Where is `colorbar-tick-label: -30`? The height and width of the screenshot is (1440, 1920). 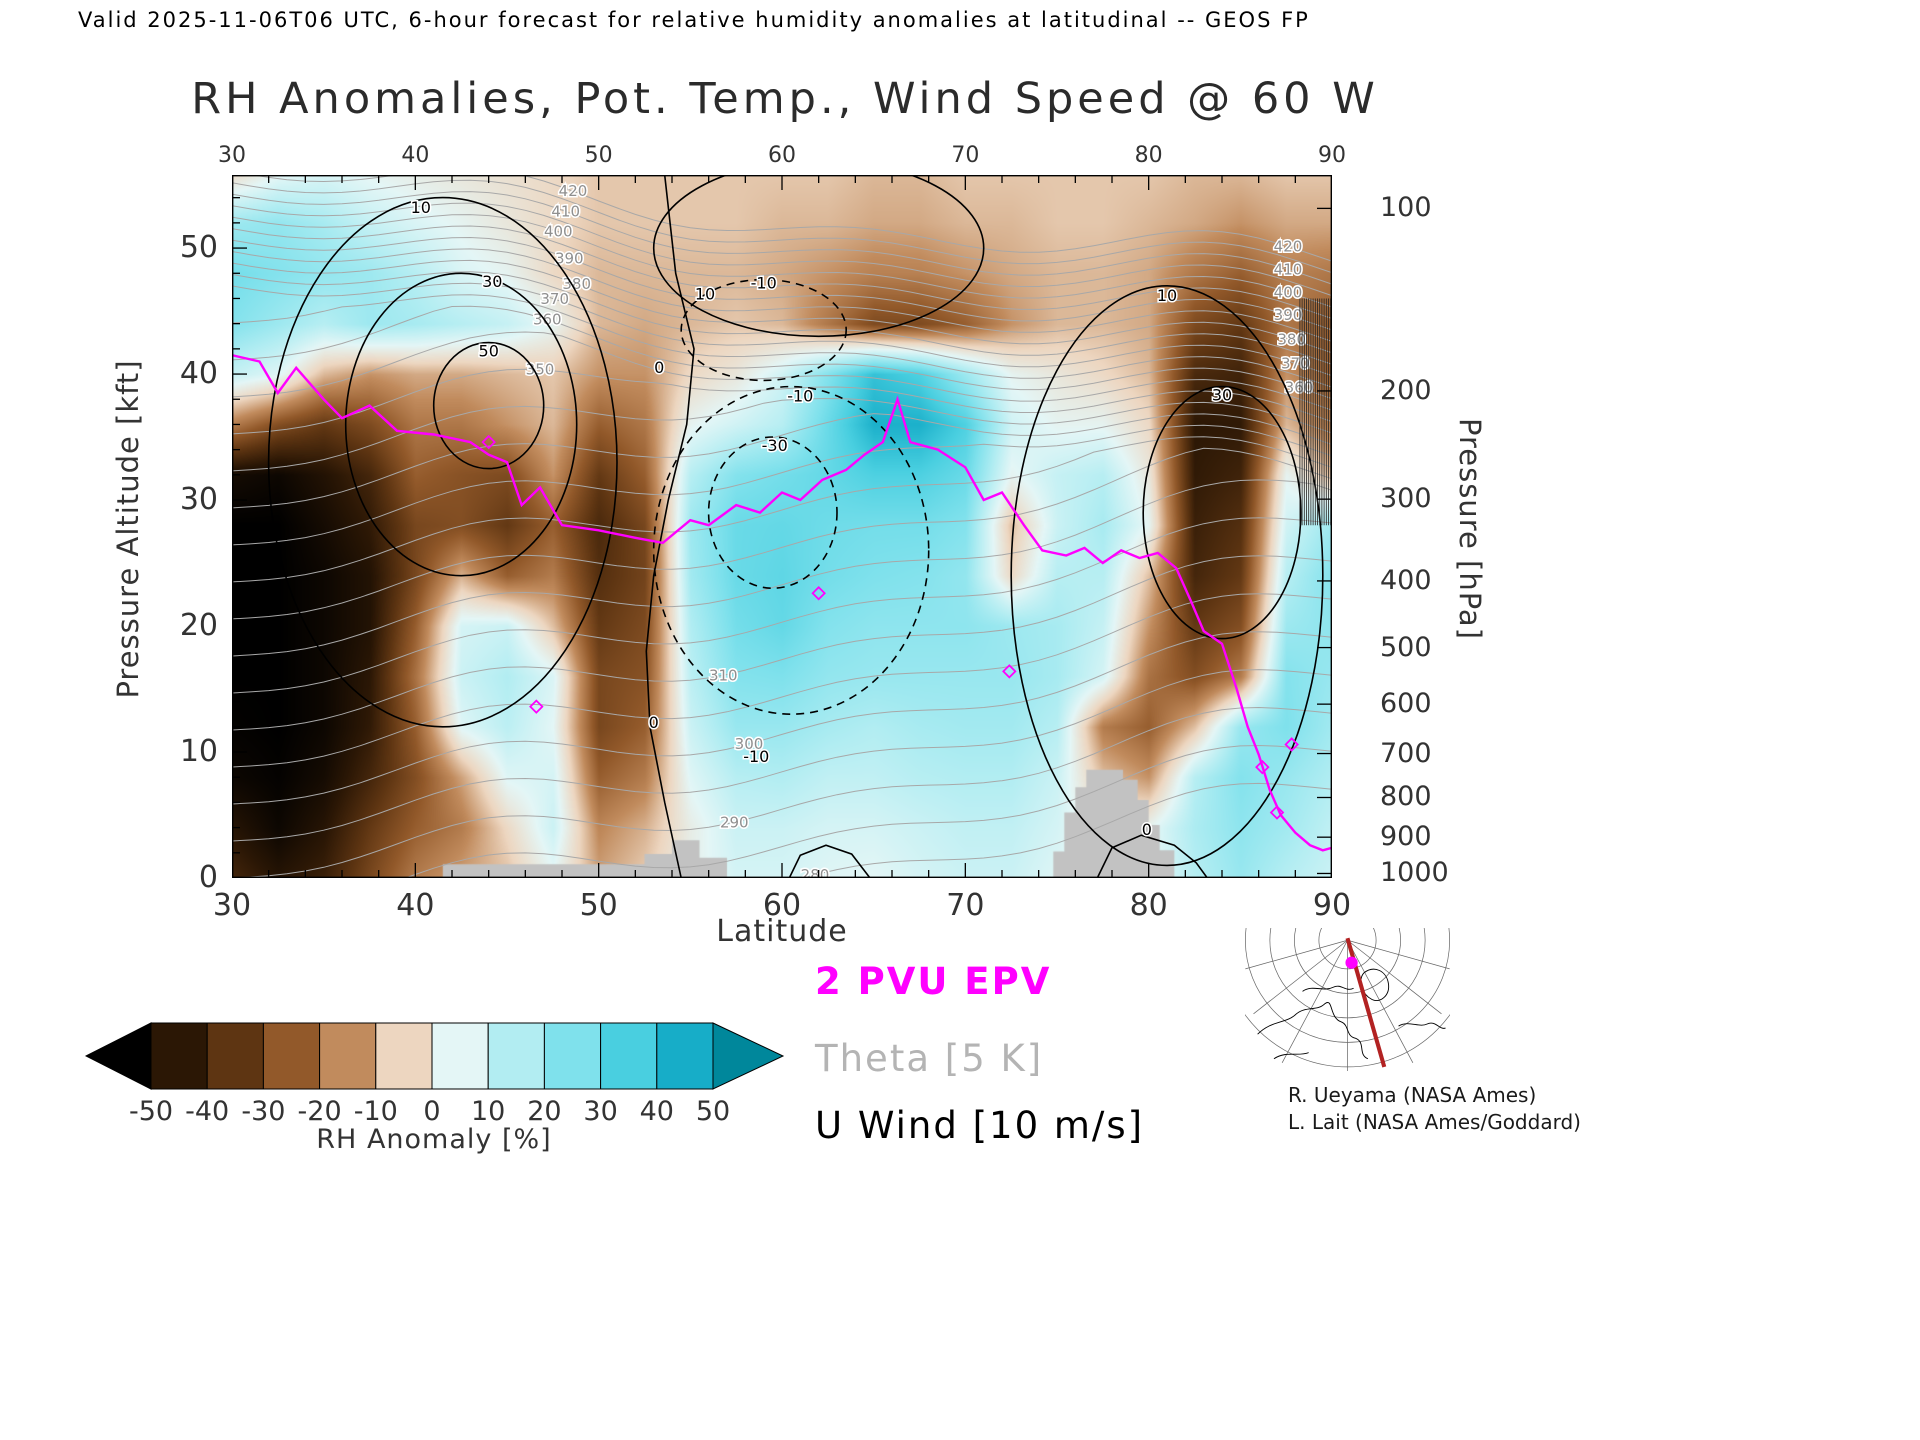
colorbar-tick-label: -30 is located at coordinates (263, 1111).